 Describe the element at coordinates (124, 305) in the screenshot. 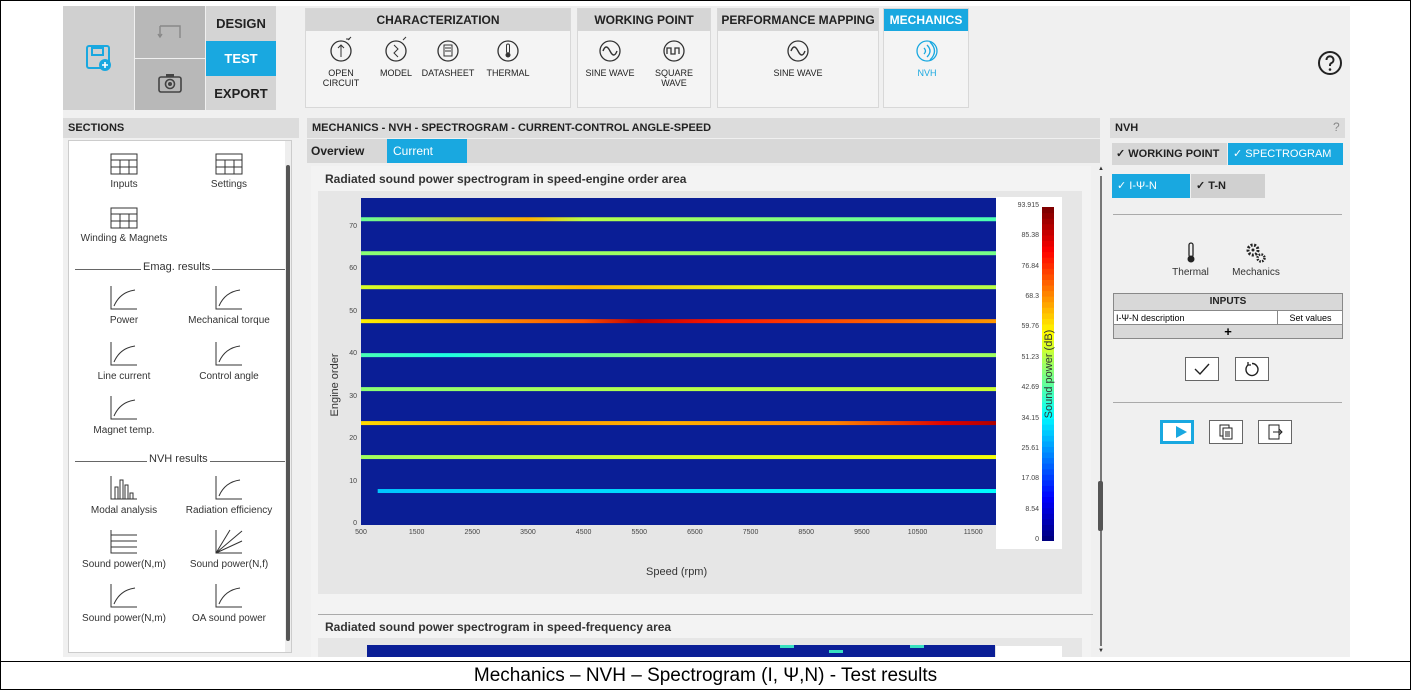

I see `section-power: Power` at that location.